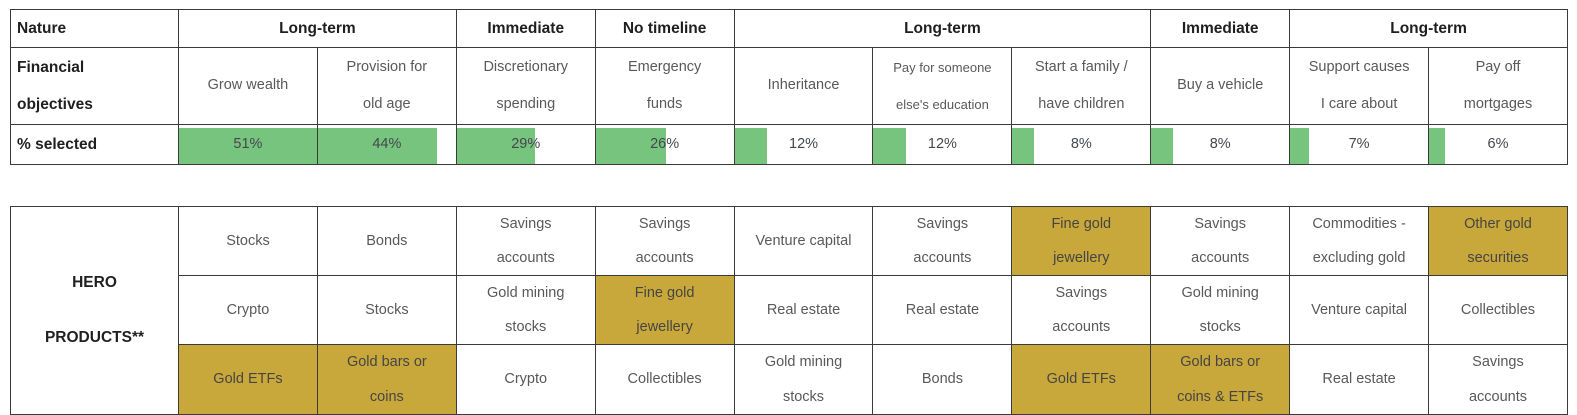 This screenshot has width=1577, height=415. I want to click on percent-cell: 7%, so click(1359, 145).